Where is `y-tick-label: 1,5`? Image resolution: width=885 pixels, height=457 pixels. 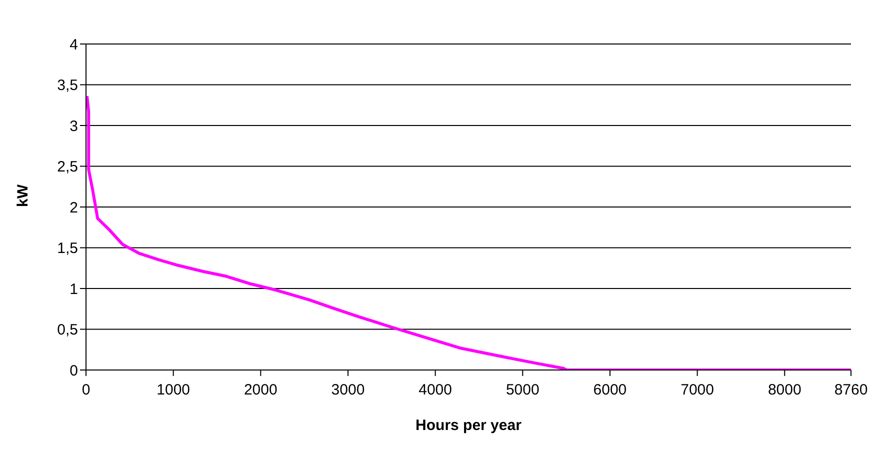 y-tick-label: 1,5 is located at coordinates (67, 249).